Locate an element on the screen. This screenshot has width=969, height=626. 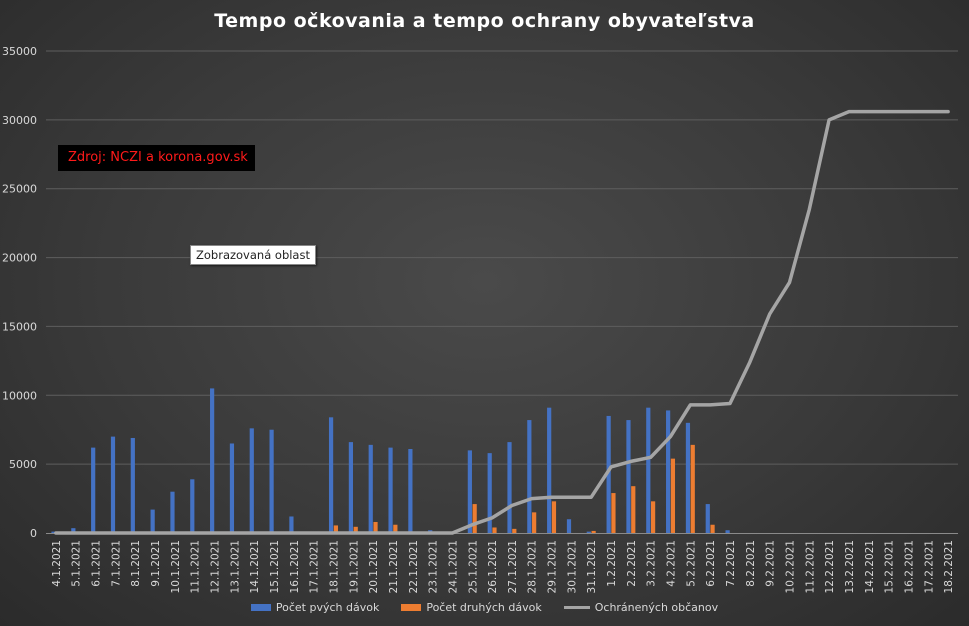
legend-label-first-doses: Počet pvých dávok is located at coordinates (327, 607).